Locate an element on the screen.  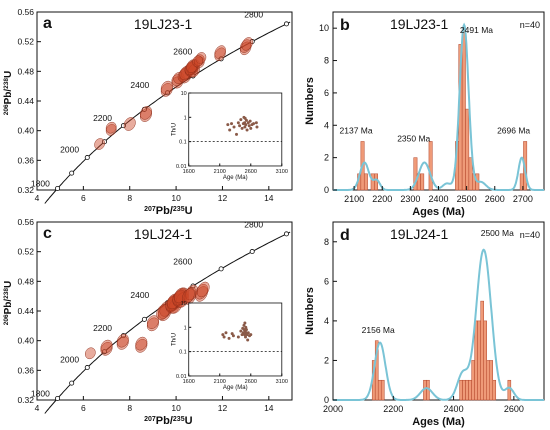
x-tick-label: 2400 is located at coordinates (438, 199).